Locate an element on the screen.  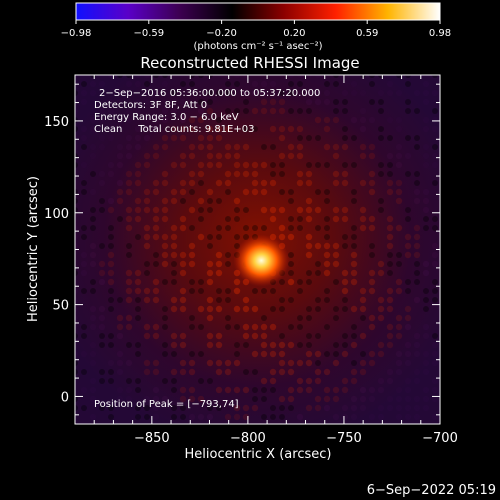
peak-source is located at coordinates (261, 260).